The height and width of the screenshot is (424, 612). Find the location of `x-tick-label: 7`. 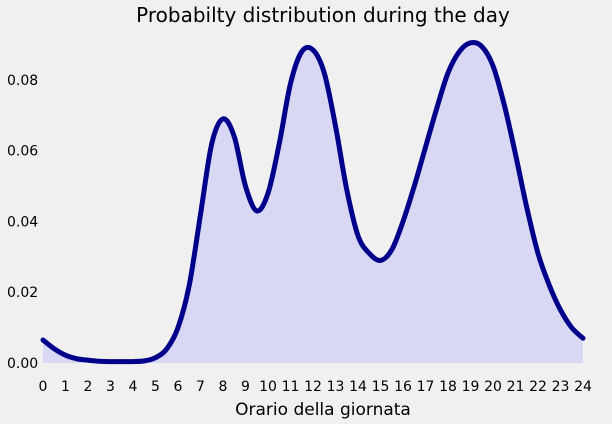

x-tick-label: 7 is located at coordinates (200, 387).